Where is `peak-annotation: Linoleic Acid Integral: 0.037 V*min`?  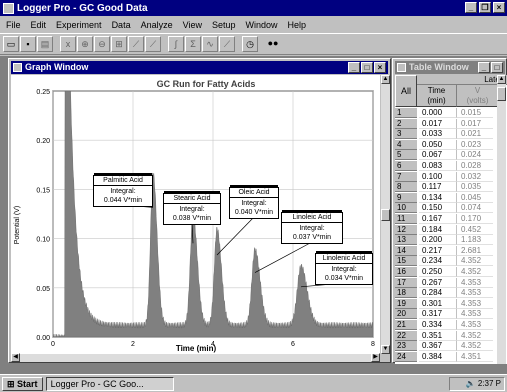
peak-annotation: Linoleic Acid Integral: 0.037 V*min is located at coordinates (312, 227).